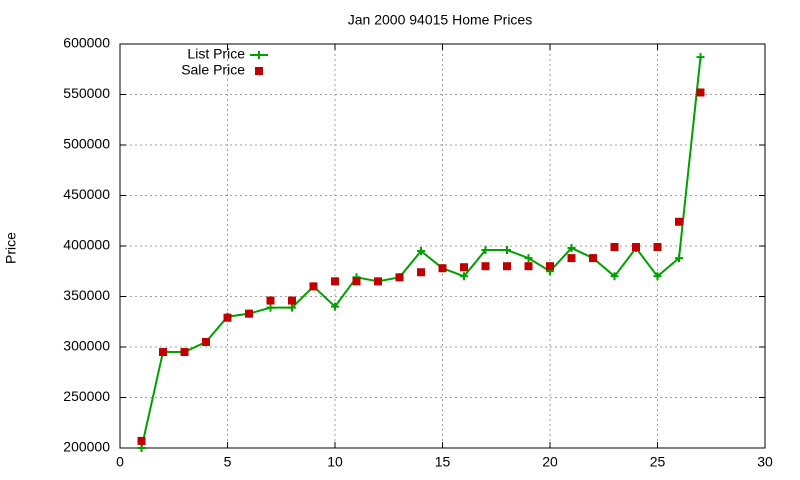 This screenshot has height=480, width=800. I want to click on y-tick-label: 600000, so click(86, 43).